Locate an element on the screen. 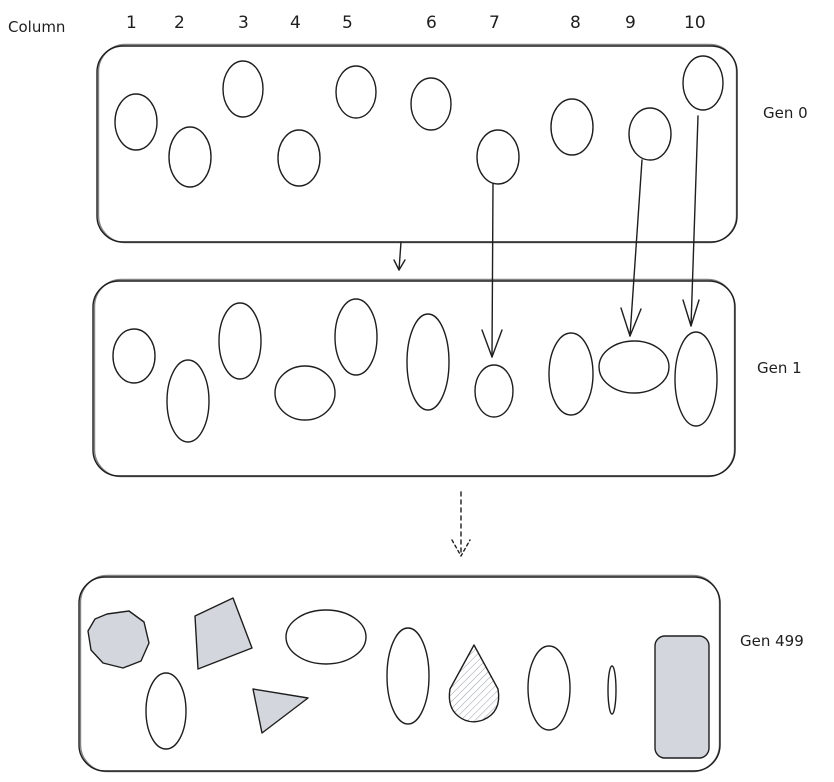 The height and width of the screenshot is (782, 834). column-header-label: Column is located at coordinates (36, 27).